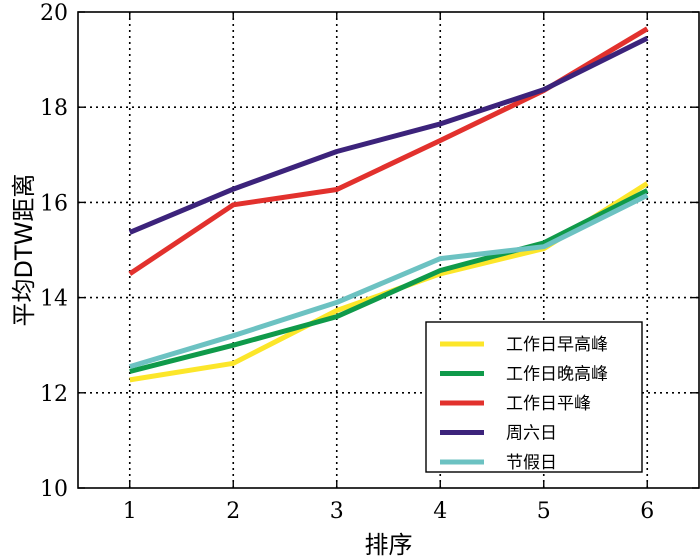 The height and width of the screenshot is (558, 700). What do you see at coordinates (54, 108) in the screenshot?
I see `y-tick-label: 18` at bounding box center [54, 108].